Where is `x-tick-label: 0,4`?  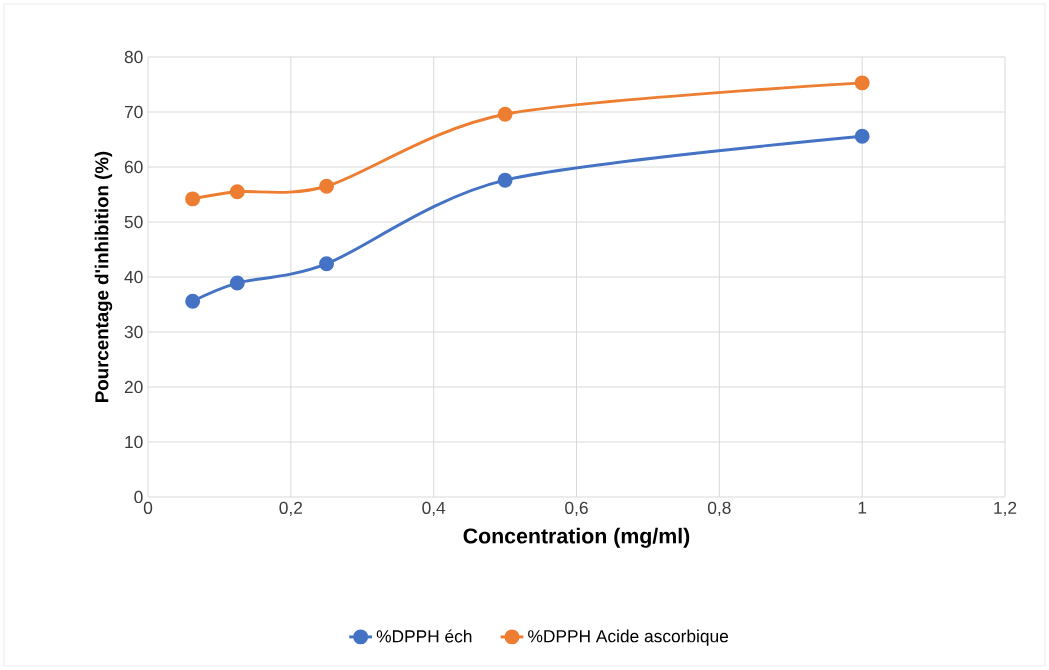 x-tick-label: 0,4 is located at coordinates (434, 509).